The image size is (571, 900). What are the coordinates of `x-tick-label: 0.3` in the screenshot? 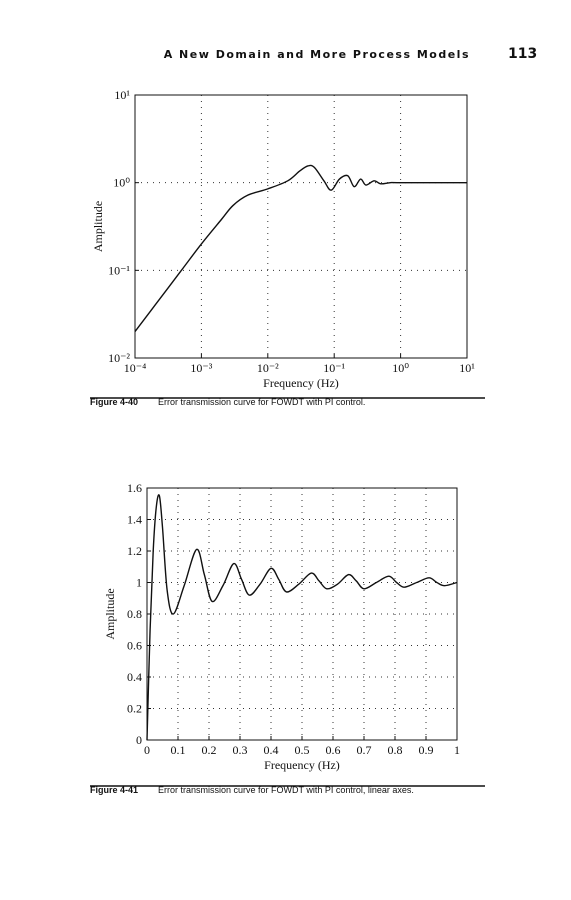 It's located at (240, 750).